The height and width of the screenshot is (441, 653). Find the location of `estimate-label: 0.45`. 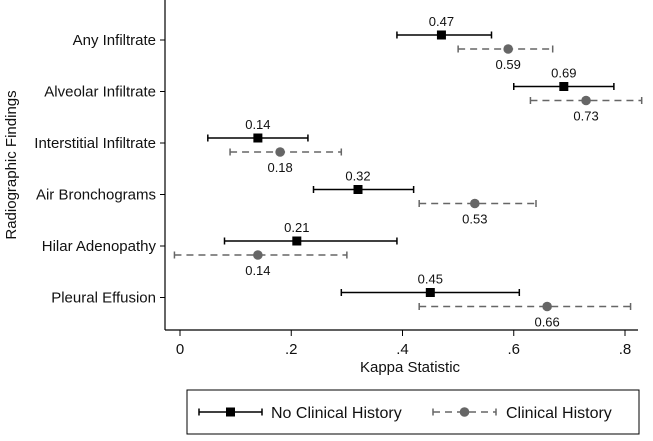

estimate-label: 0.45 is located at coordinates (430, 279).